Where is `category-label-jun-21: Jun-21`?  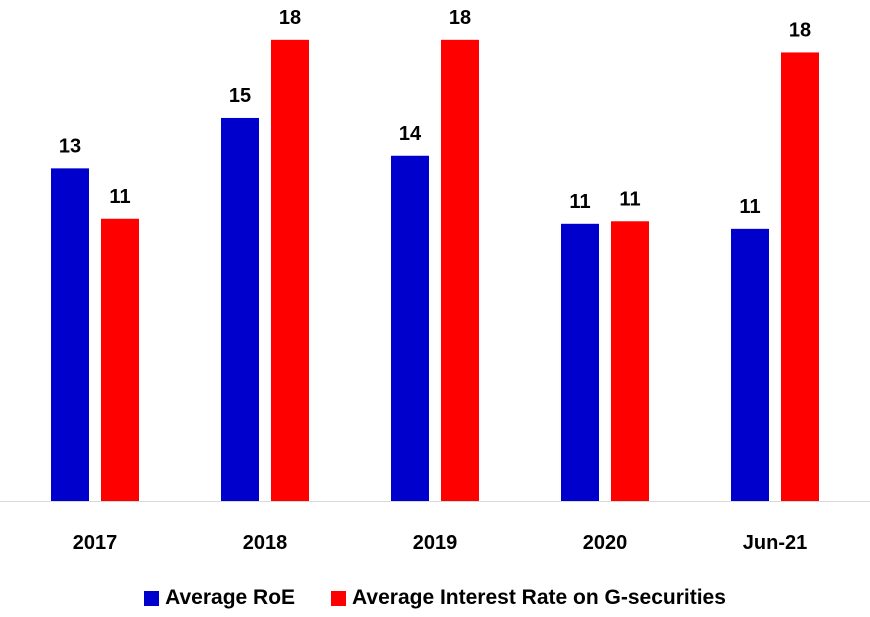 category-label-jun-21: Jun-21 is located at coordinates (775, 543).